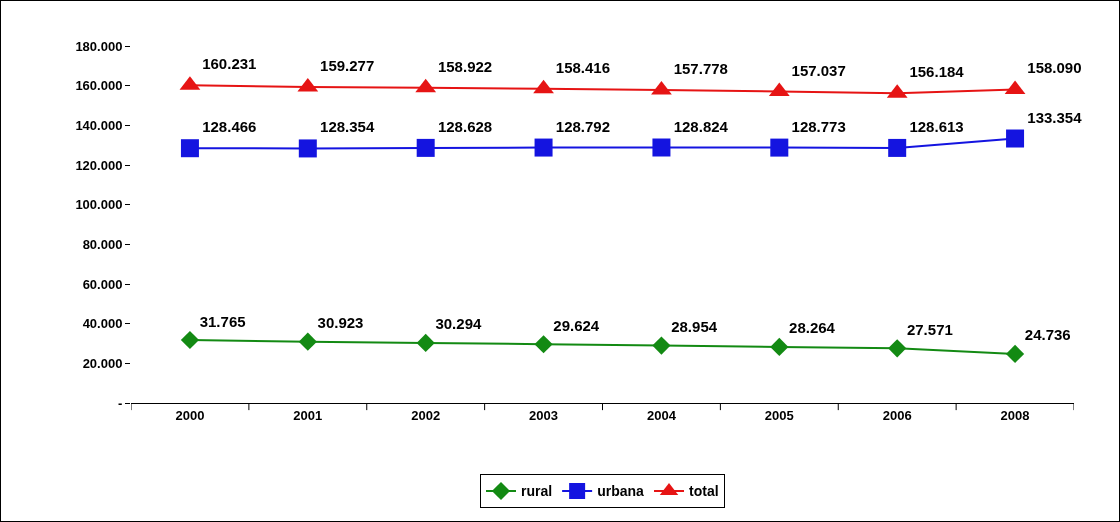  Describe the element at coordinates (583, 67) in the screenshot. I see `data-label: 158.416` at that location.